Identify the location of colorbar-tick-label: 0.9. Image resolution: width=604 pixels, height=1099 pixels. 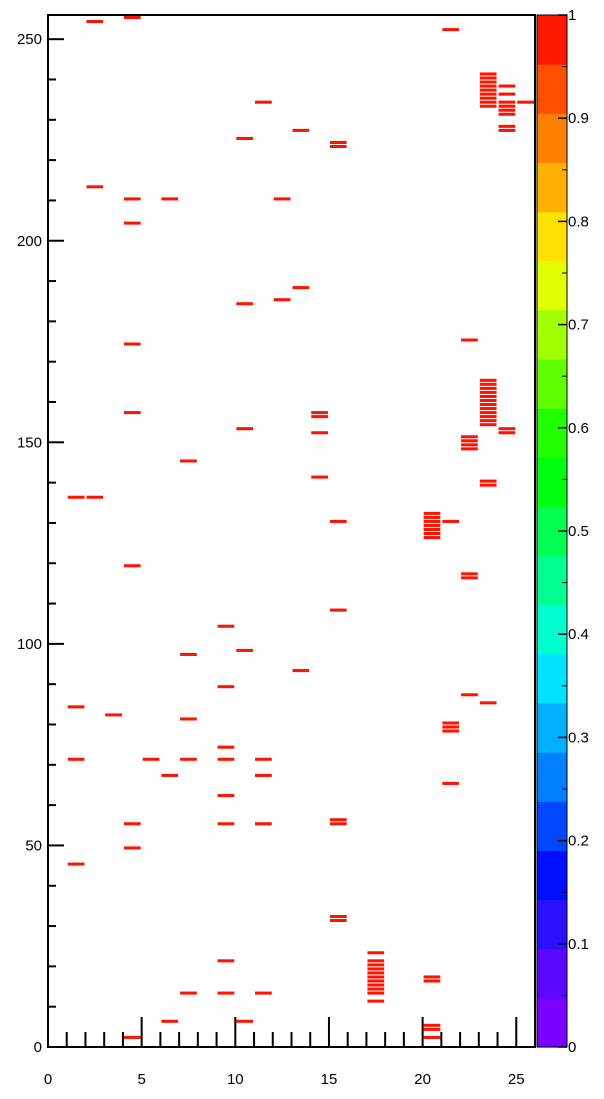
(578, 118).